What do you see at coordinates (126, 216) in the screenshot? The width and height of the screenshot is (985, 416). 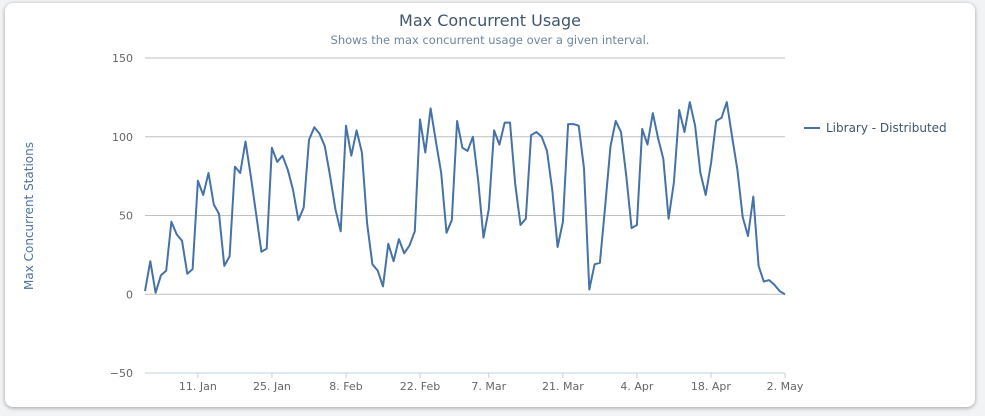 I see `y-tick-label: 50` at bounding box center [126, 216].